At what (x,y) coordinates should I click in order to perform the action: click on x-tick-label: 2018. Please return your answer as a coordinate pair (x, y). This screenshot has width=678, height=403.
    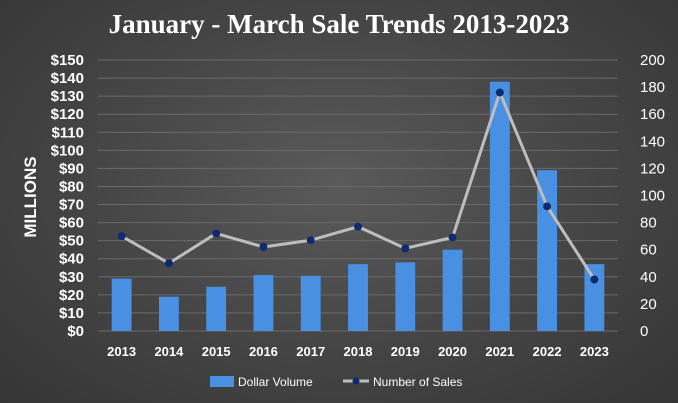
    Looking at the image, I should click on (358, 351).